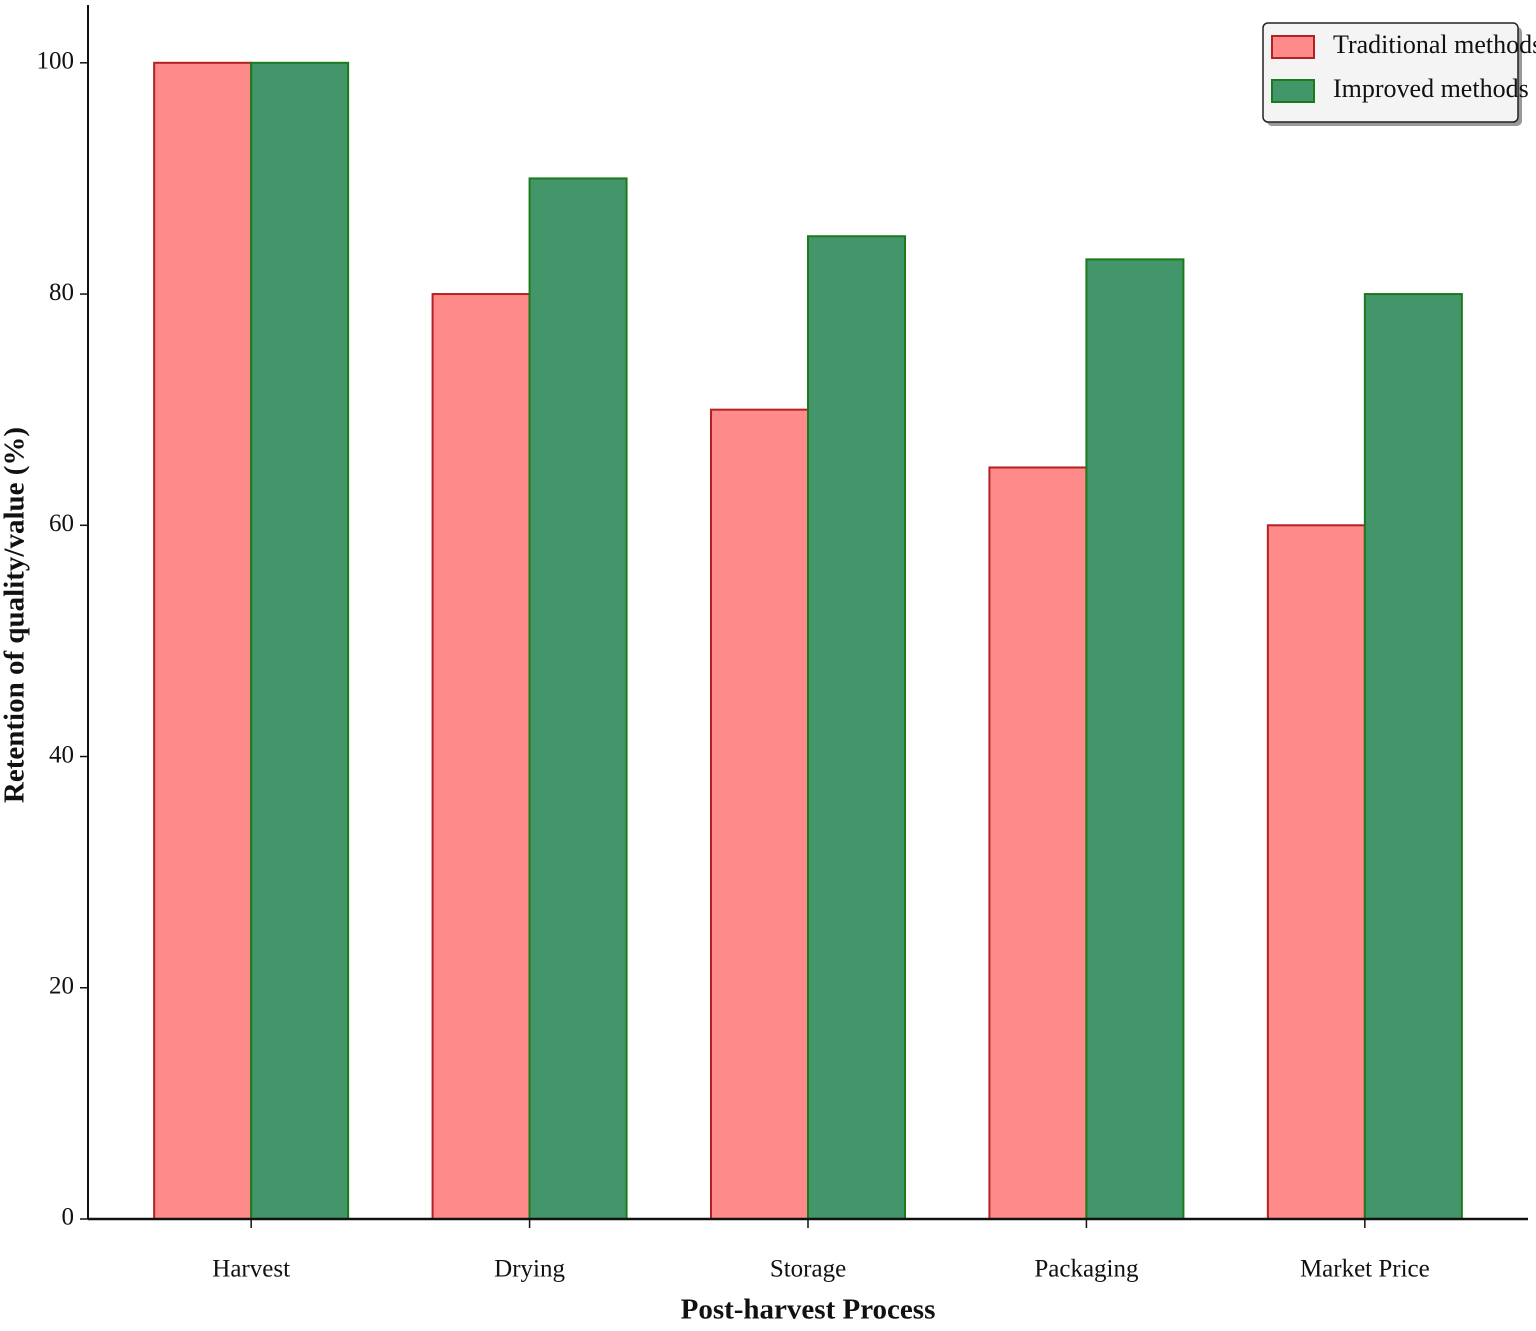 This screenshot has height=1331, width=1536. What do you see at coordinates (808, 1310) in the screenshot?
I see `x-axis-label: Post-harvest Process` at bounding box center [808, 1310].